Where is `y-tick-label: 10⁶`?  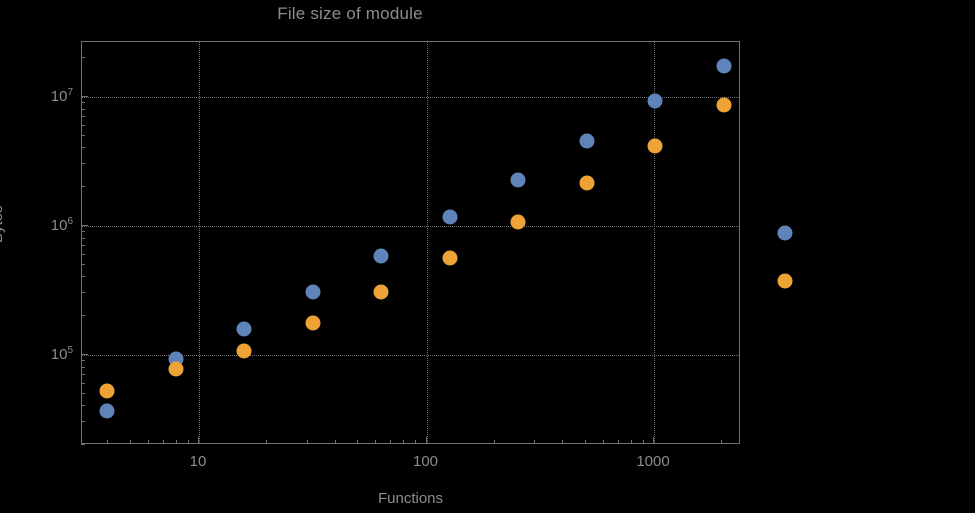 y-tick-label: 10⁶ is located at coordinates (61, 225).